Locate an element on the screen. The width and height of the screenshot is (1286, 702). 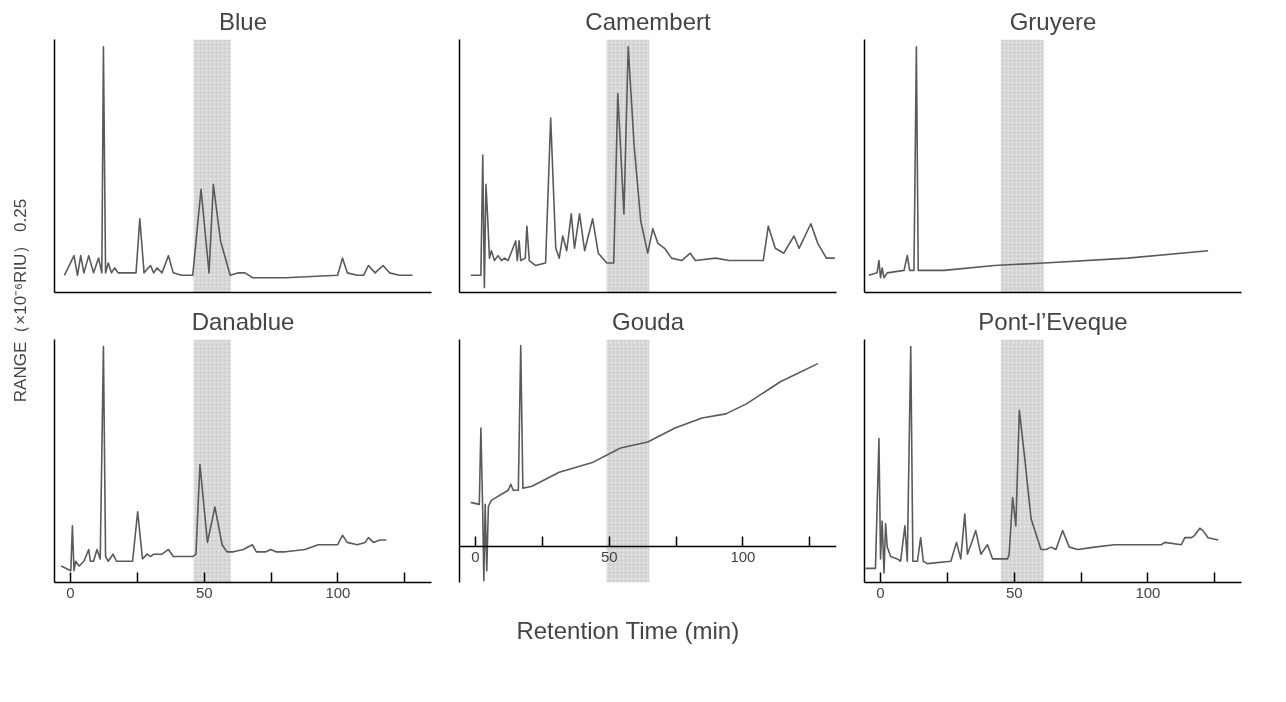
chart-title: Gouda is located at coordinates (648, 321).